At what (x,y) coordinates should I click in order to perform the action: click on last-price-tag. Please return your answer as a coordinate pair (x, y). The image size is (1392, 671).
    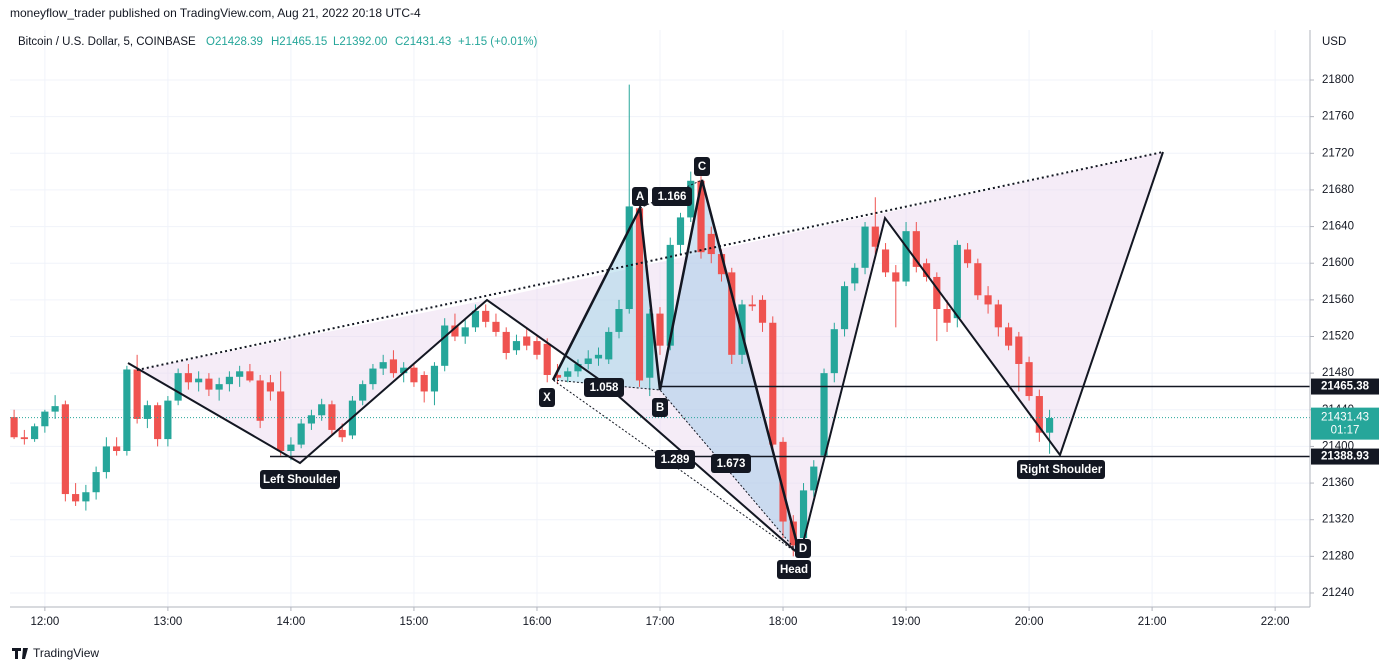
    Looking at the image, I should click on (1345, 423).